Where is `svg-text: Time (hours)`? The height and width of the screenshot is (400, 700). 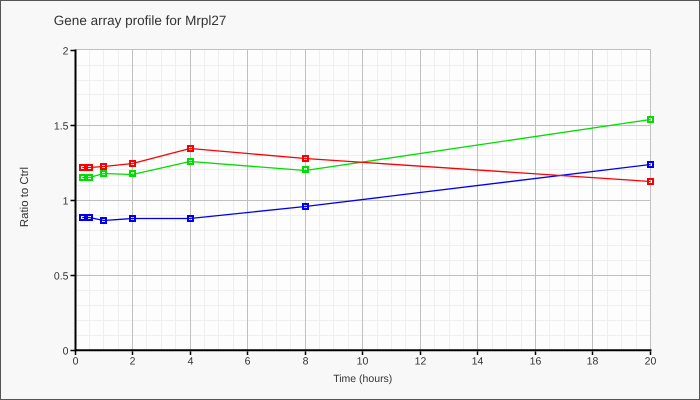
svg-text: Time (hours) is located at coordinates (362, 379).